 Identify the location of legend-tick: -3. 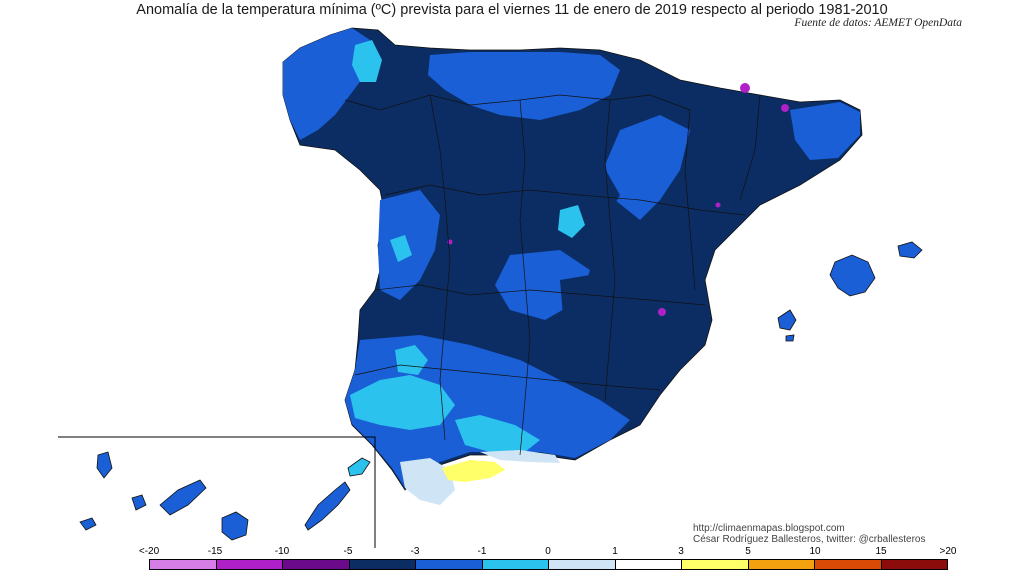
(415, 551).